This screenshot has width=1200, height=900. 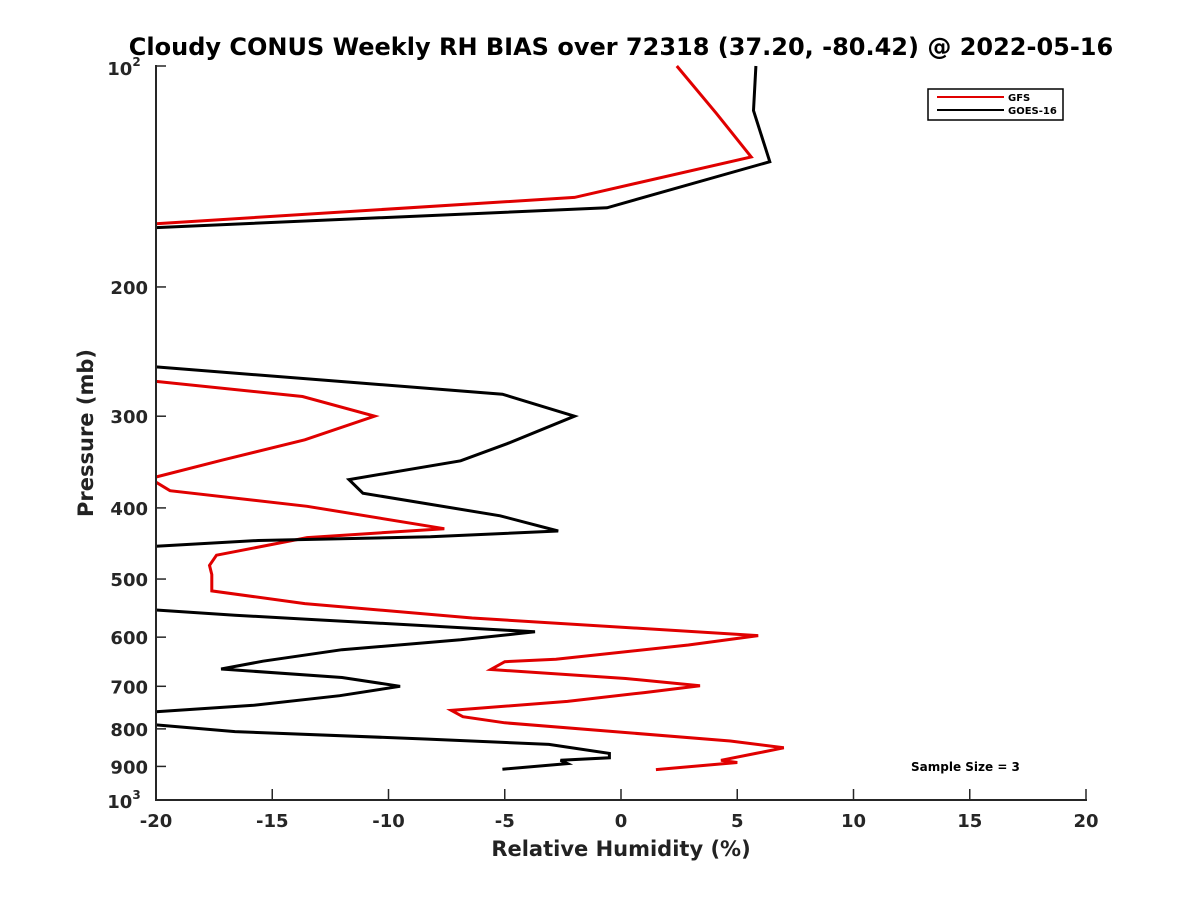 What do you see at coordinates (129, 638) in the screenshot?
I see `y-tick-label: 600` at bounding box center [129, 638].